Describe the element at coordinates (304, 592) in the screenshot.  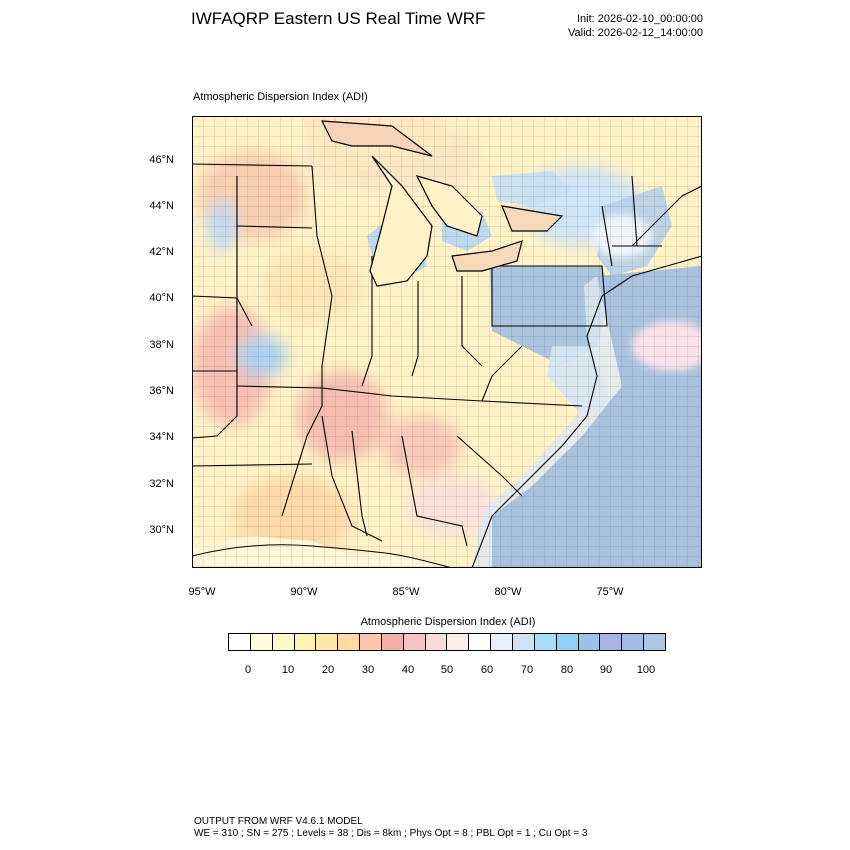
I see `lon-label-90w: 90°W` at that location.